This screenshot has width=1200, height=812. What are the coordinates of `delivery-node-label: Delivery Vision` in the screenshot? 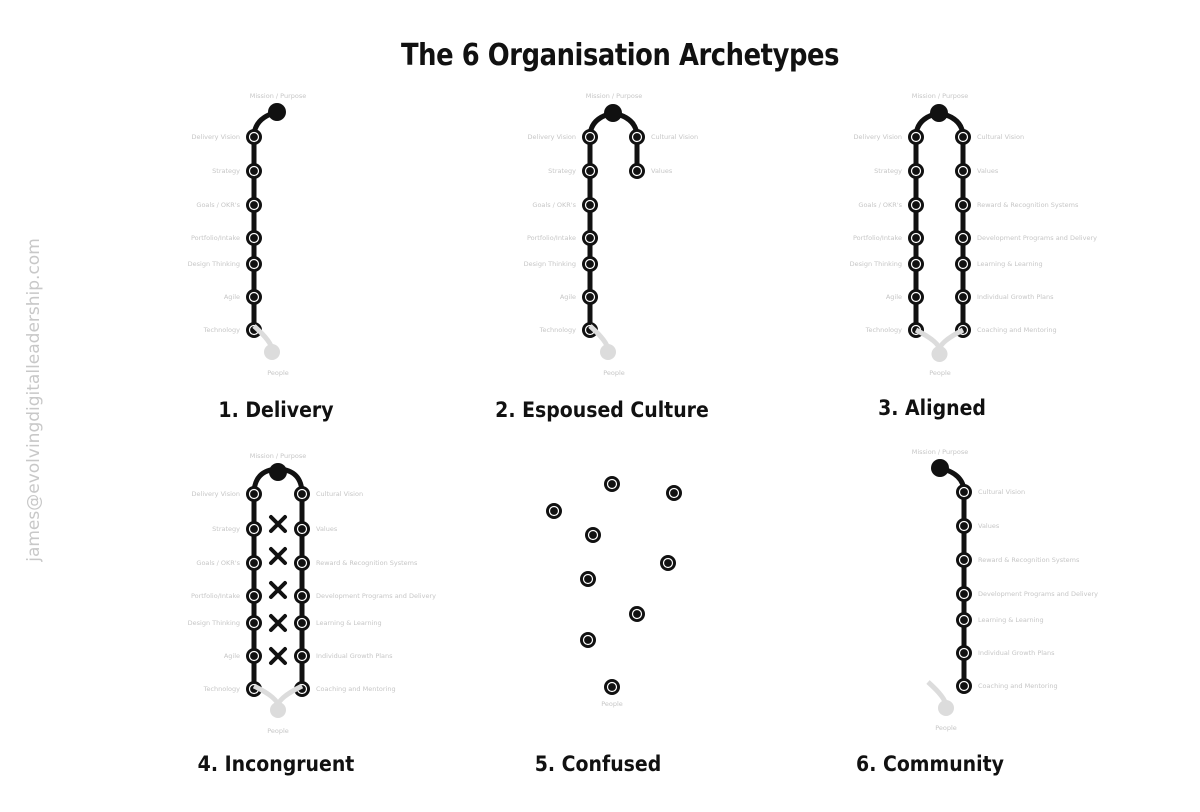 It's located at (216, 137).